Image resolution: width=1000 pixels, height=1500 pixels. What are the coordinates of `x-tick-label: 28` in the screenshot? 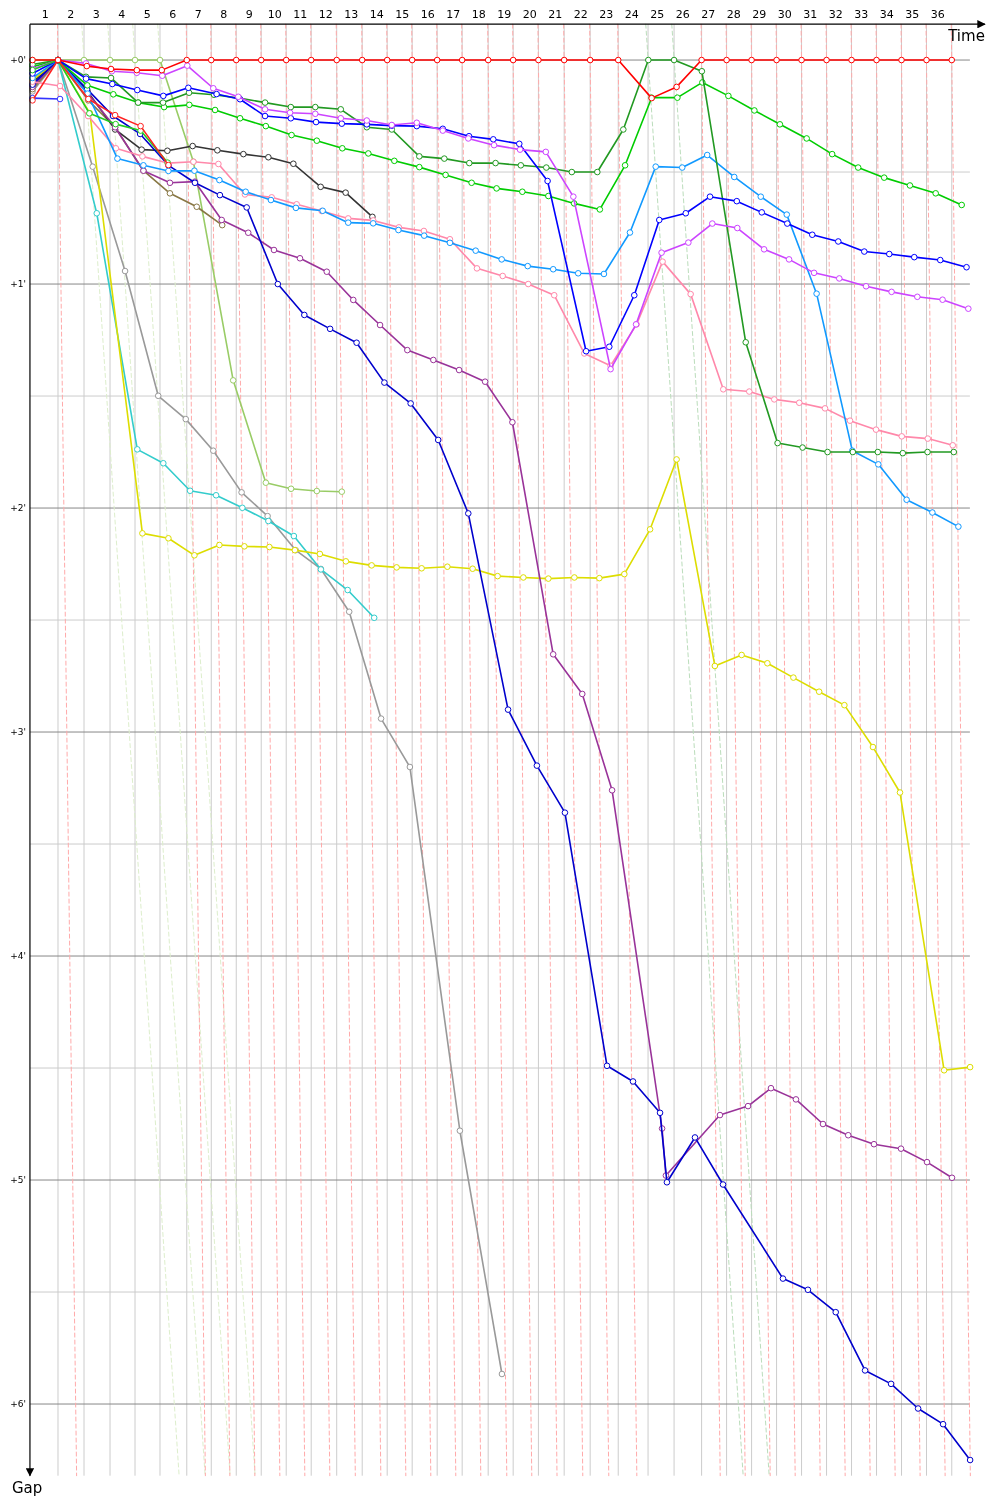 It's located at (733, 15).